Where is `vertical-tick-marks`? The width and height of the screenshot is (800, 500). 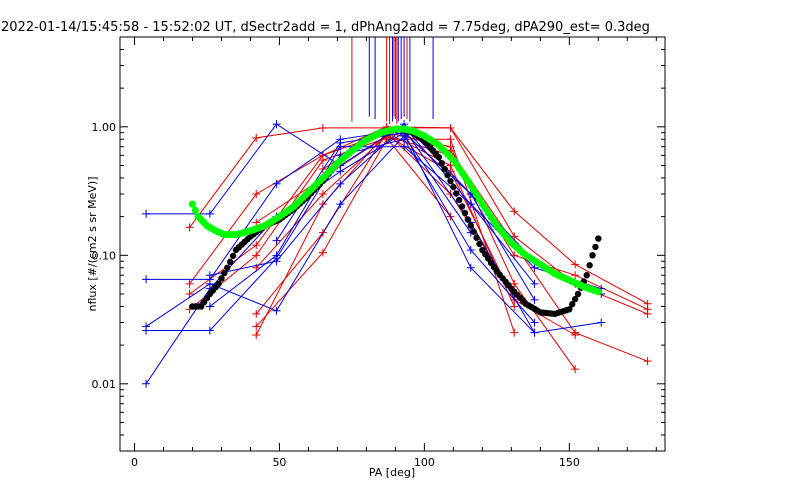
vertical-tick-marks is located at coordinates (392, 81).